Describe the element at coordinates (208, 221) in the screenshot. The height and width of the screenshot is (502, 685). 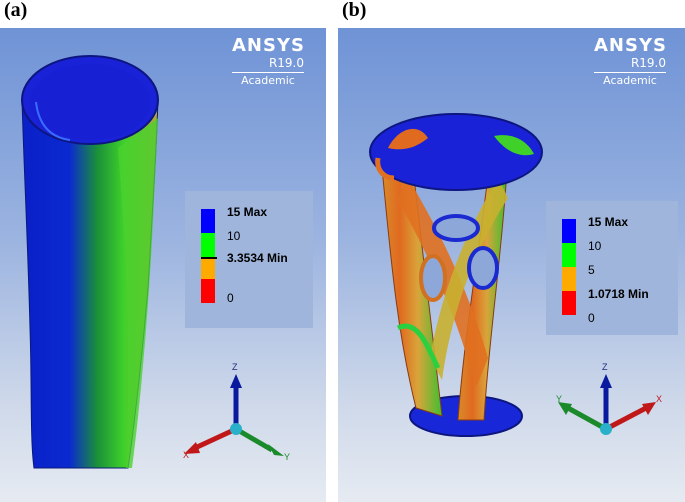
I see `legend-a-band-blue` at that location.